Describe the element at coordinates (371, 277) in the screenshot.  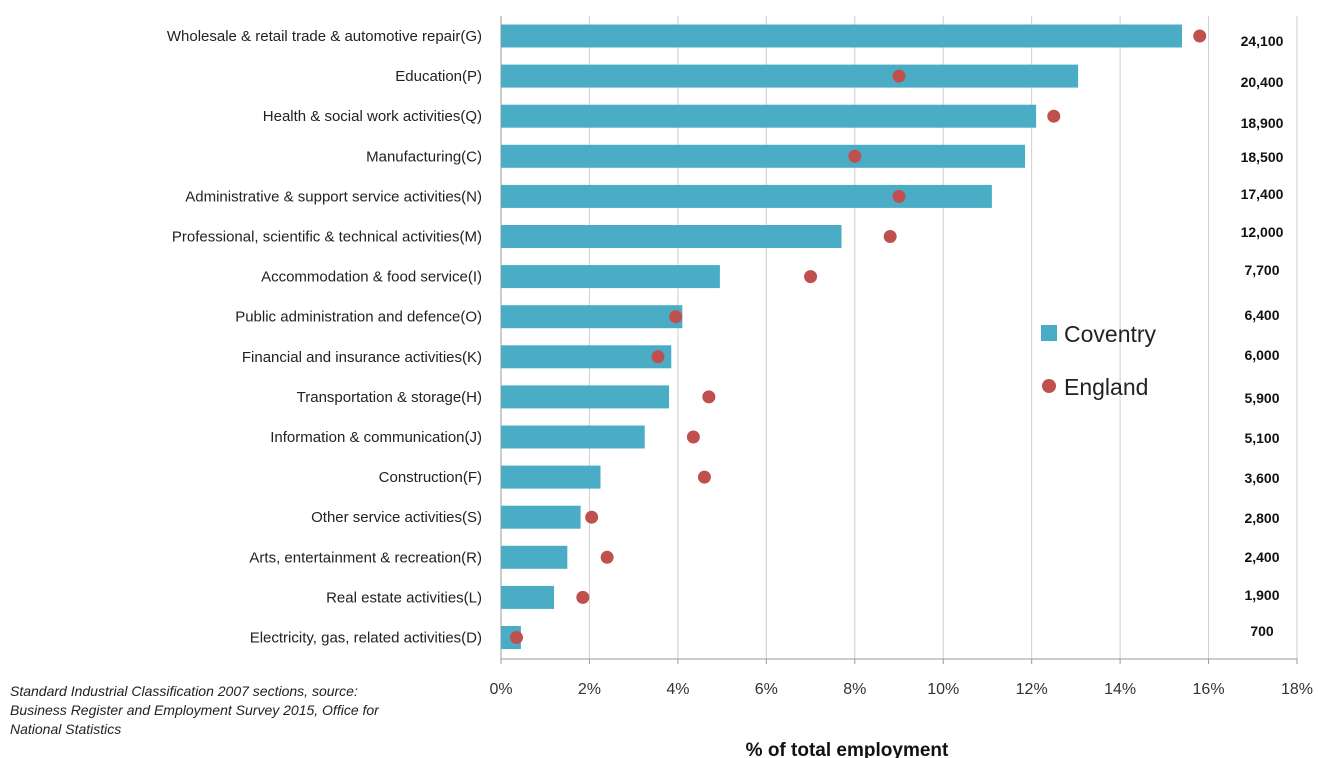
I see `category-label: Accommodation & food service(I)` at that location.